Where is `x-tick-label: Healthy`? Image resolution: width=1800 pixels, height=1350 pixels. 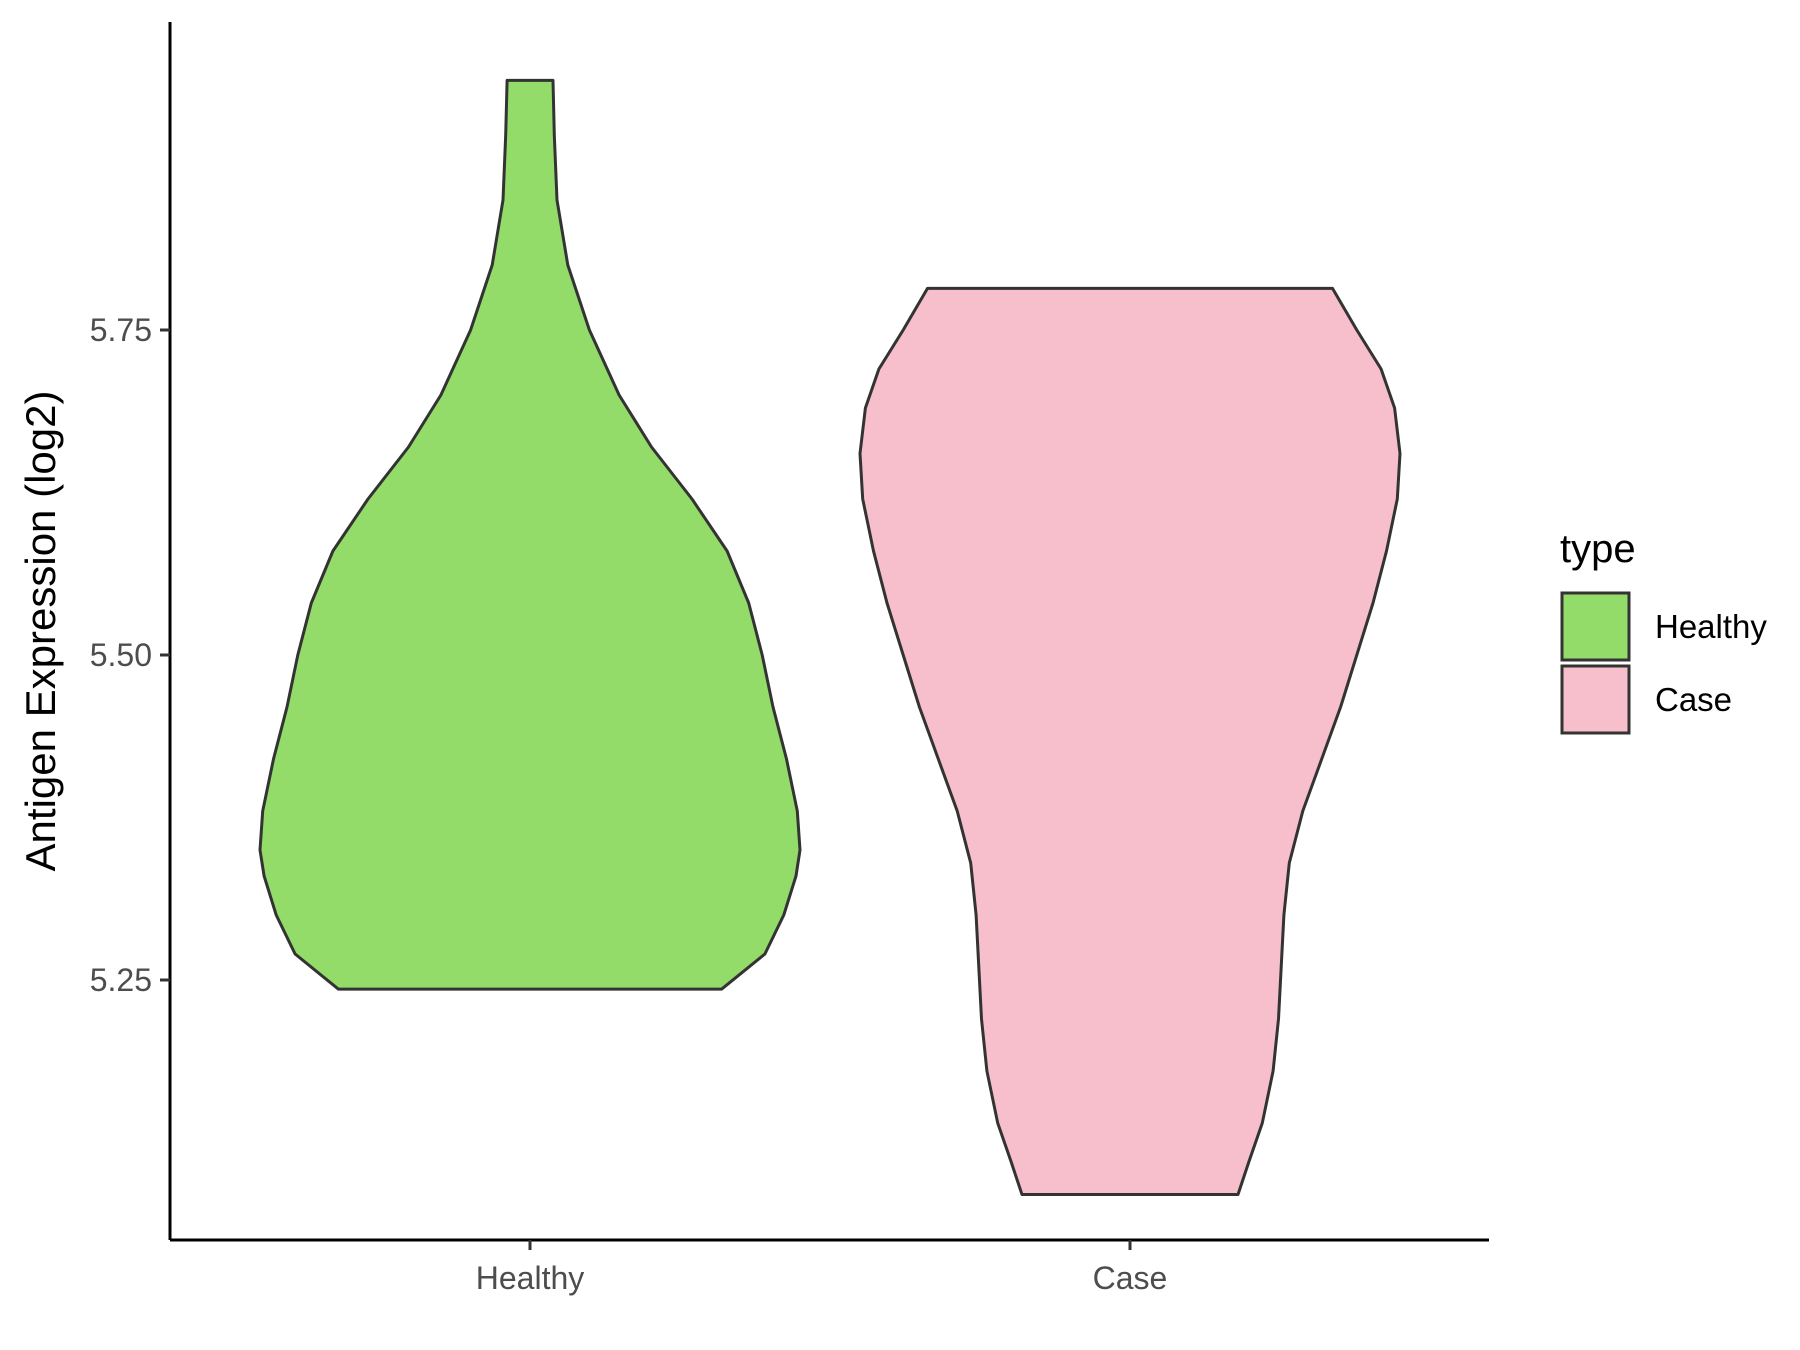 x-tick-label: Healthy is located at coordinates (530, 1278).